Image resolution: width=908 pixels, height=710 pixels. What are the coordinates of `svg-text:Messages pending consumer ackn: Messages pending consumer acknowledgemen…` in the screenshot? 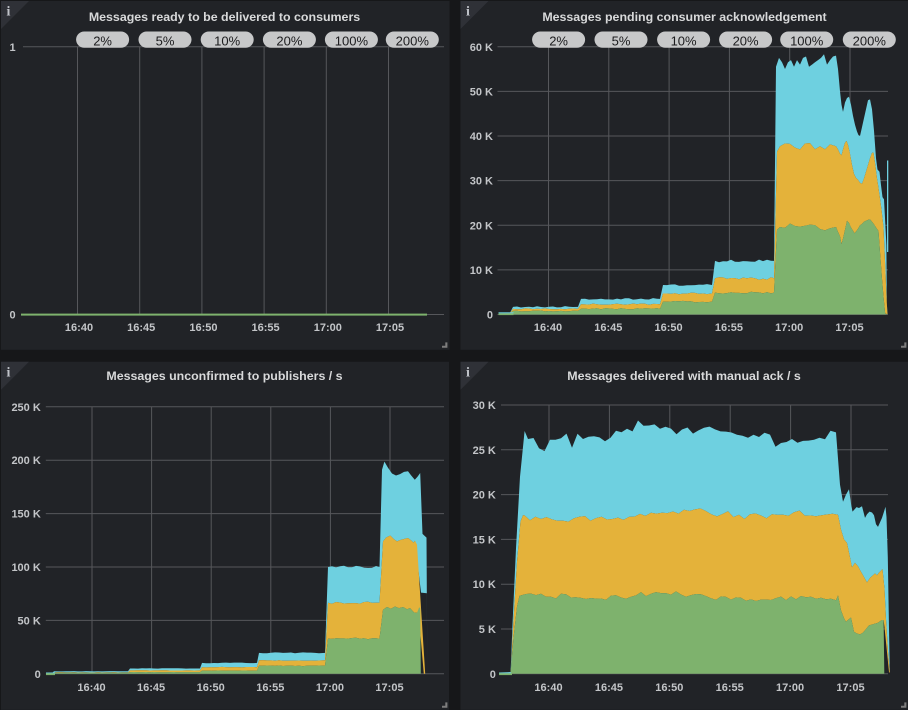 It's located at (684, 17).